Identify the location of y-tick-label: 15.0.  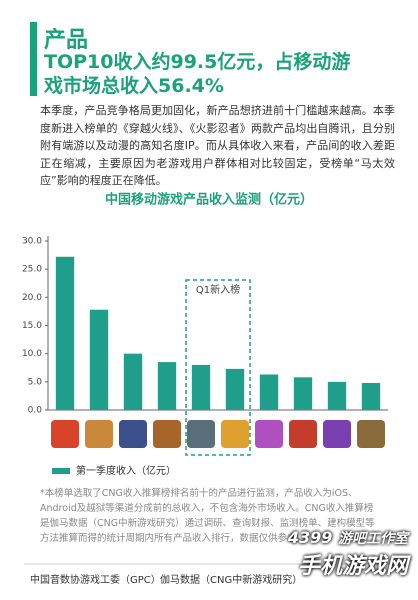
(32, 326).